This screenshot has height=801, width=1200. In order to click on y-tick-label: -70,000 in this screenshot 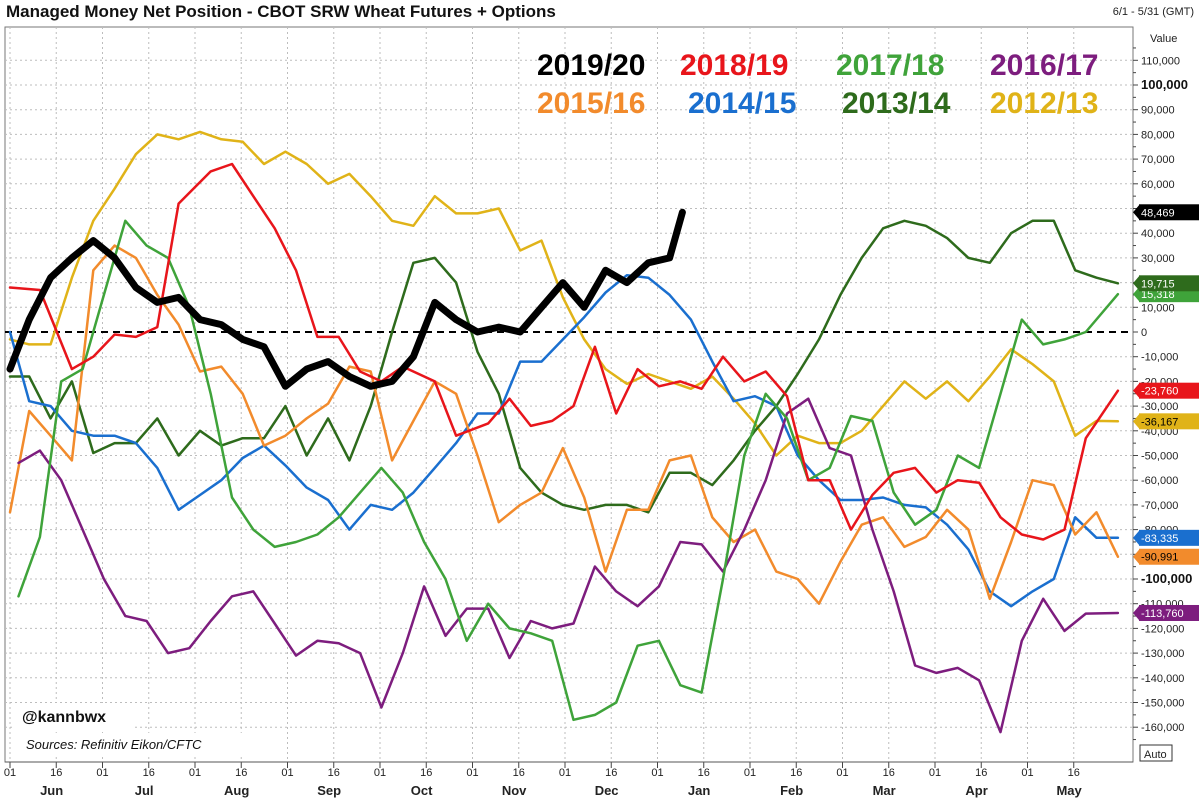, I will do `click(1159, 506)`.